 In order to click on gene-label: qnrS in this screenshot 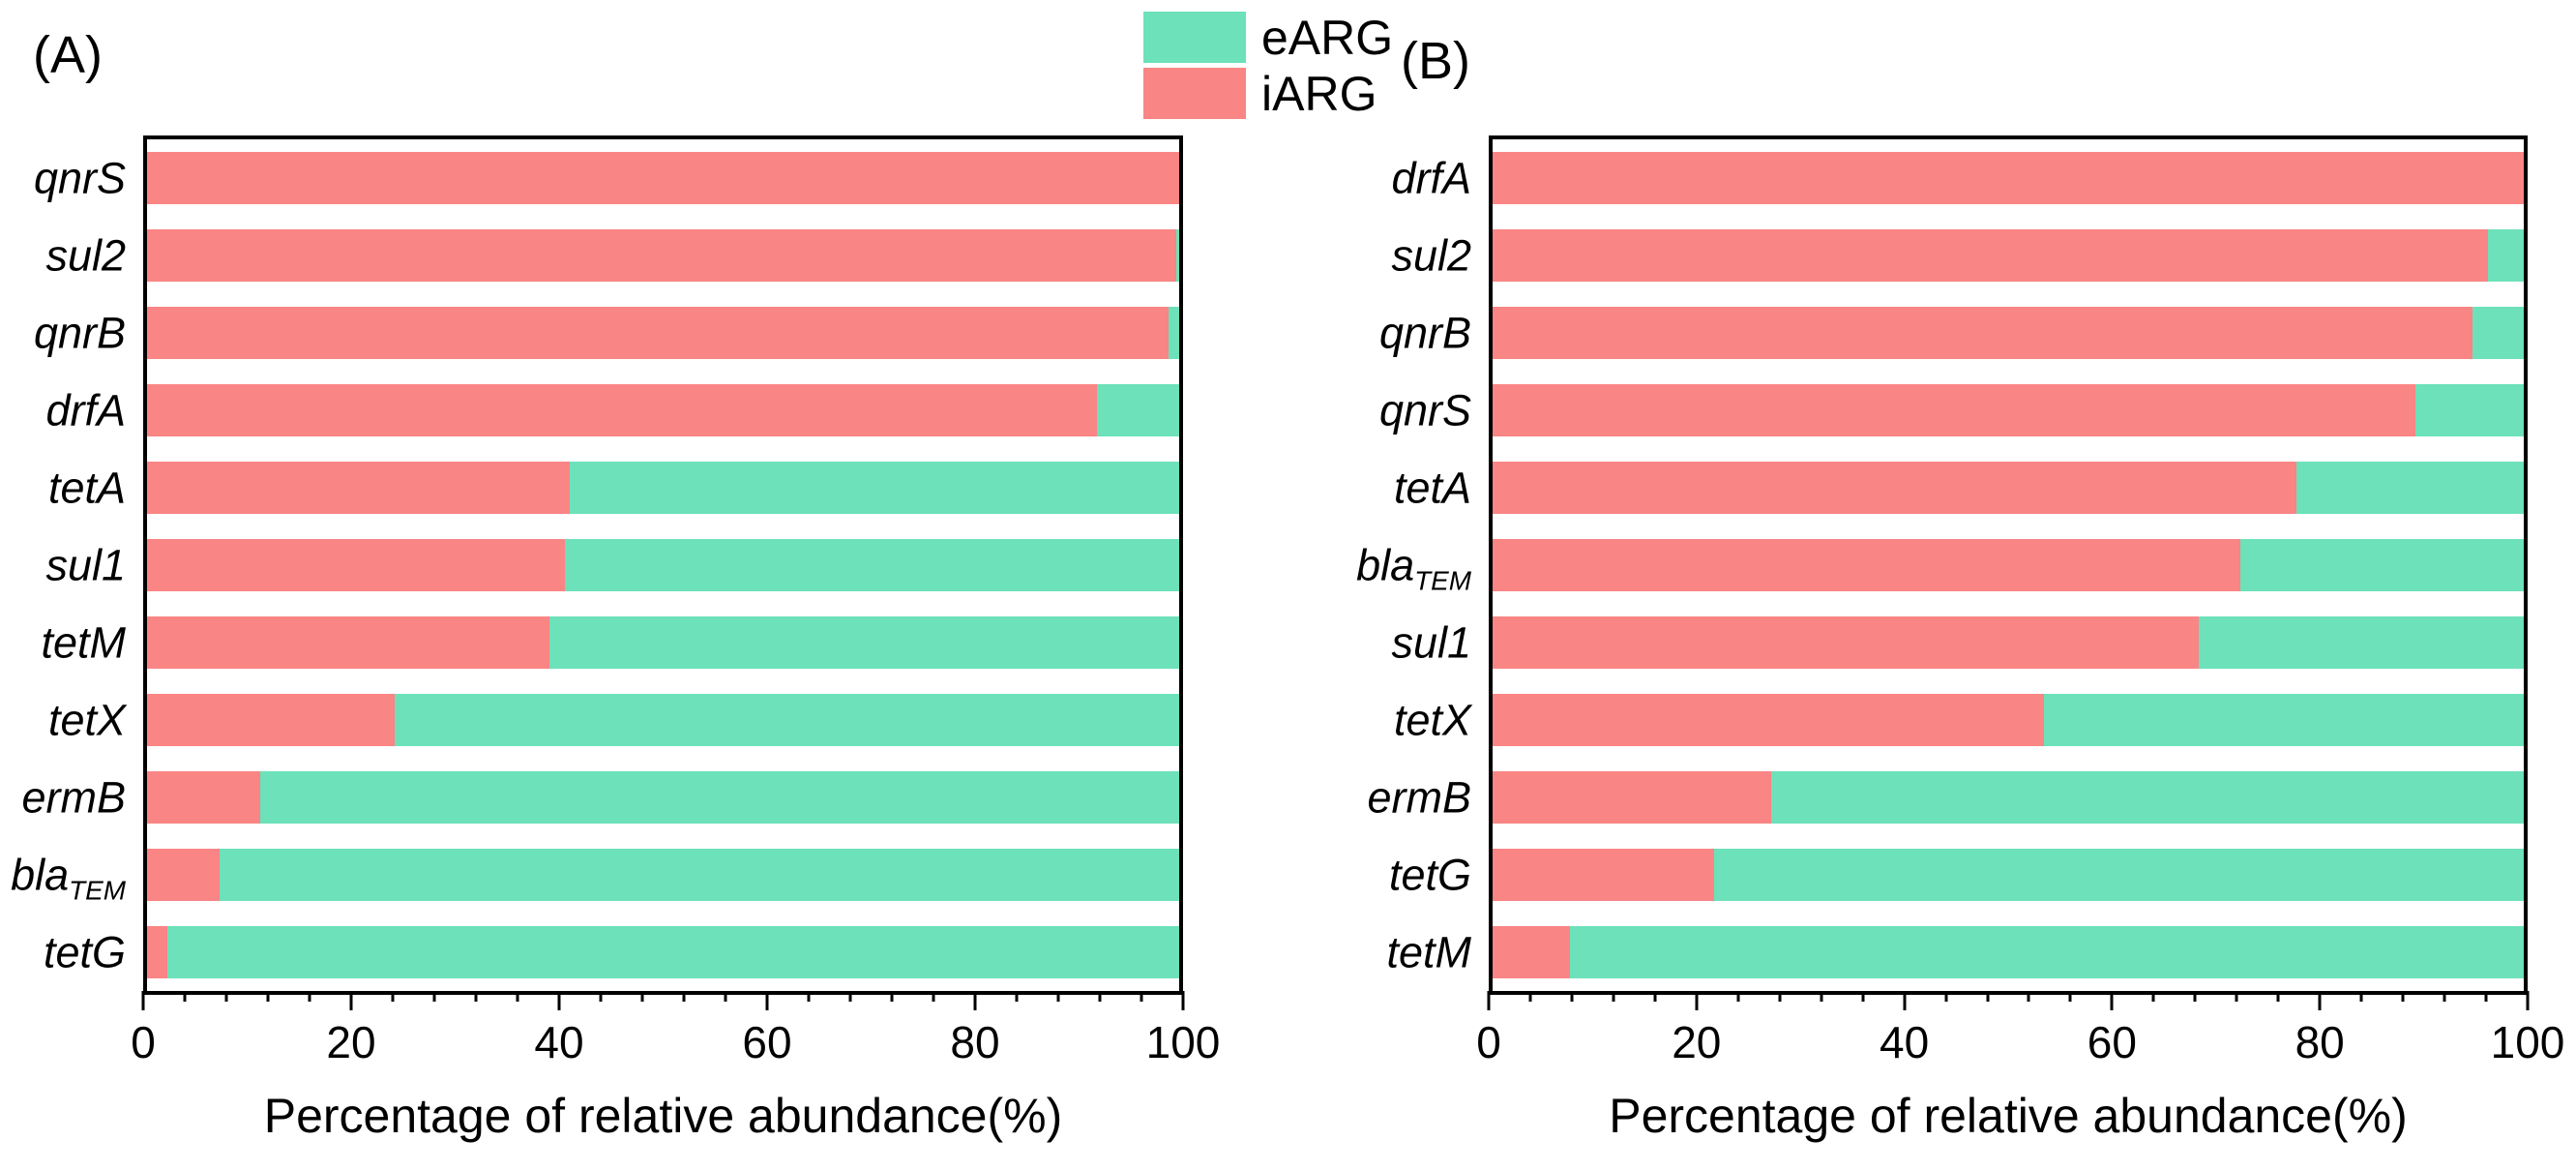, I will do `click(79, 178)`.